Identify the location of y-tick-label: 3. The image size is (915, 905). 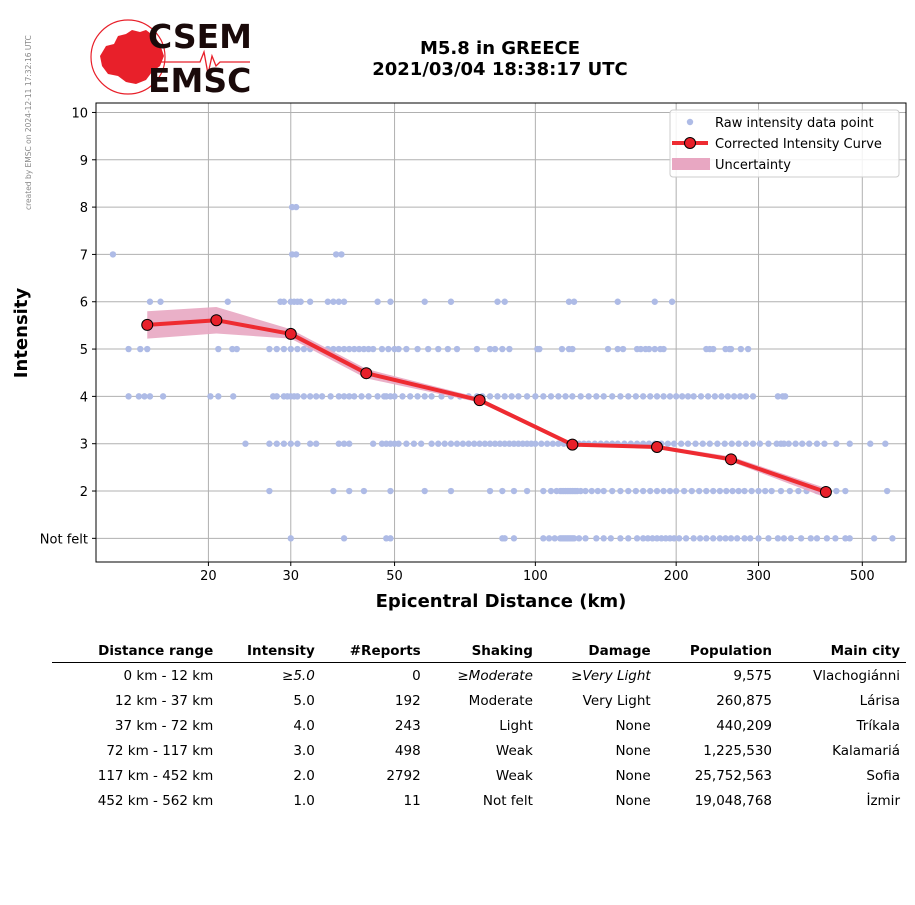
(84, 445).